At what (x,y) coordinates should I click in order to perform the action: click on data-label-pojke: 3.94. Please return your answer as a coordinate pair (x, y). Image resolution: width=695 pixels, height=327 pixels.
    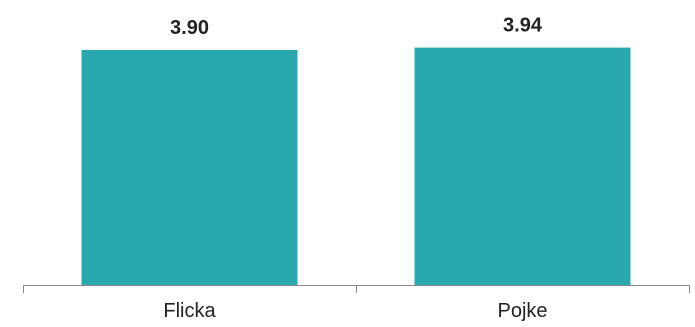
    Looking at the image, I should click on (523, 26).